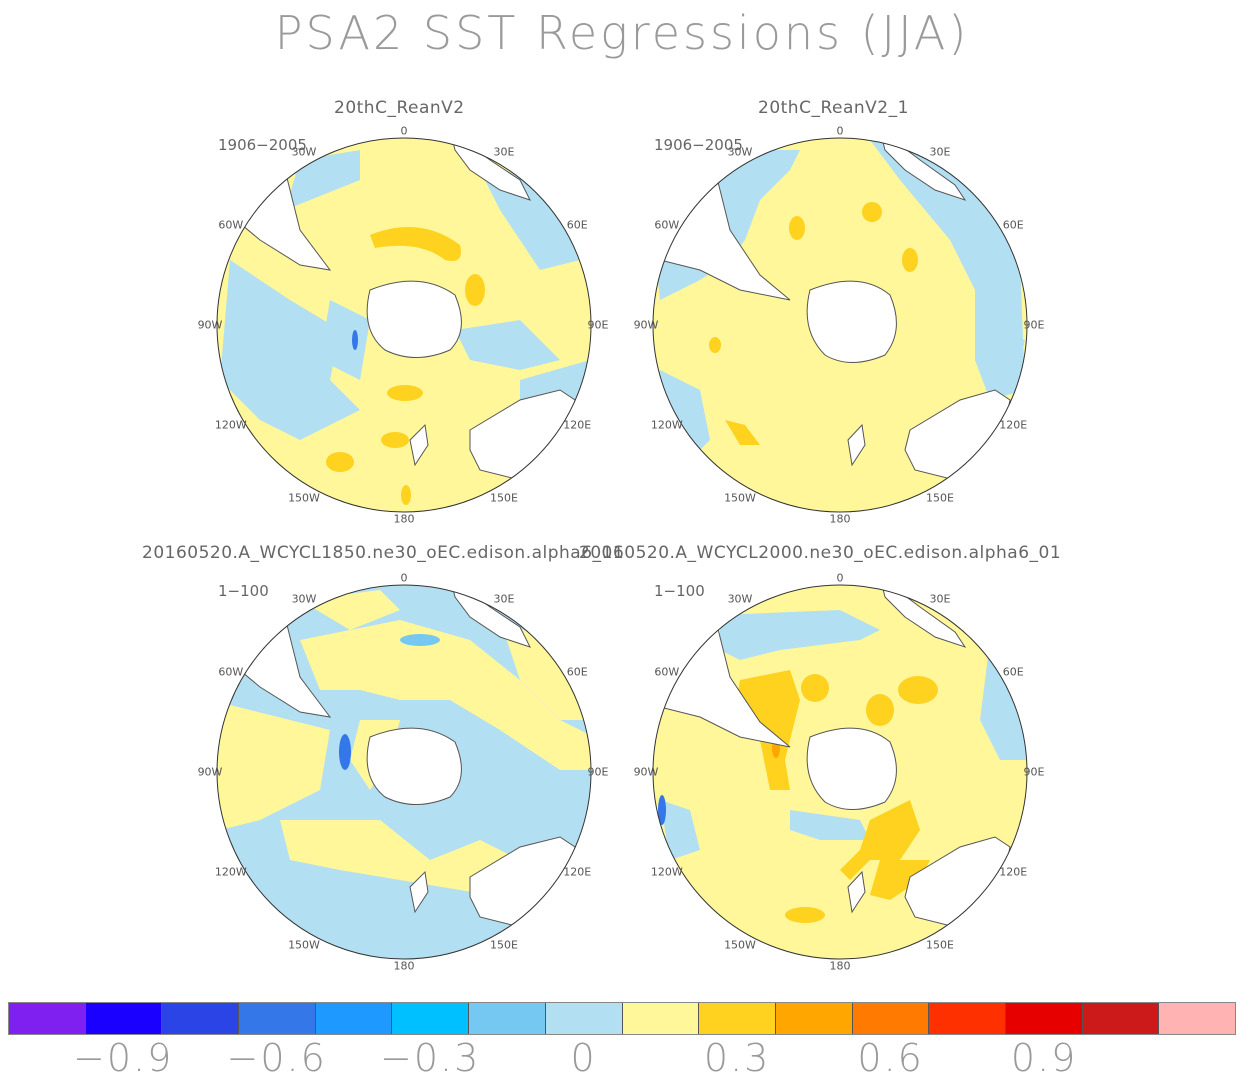 This screenshot has height=1082, width=1244. I want to click on lon-label-4: 180, so click(840, 966).